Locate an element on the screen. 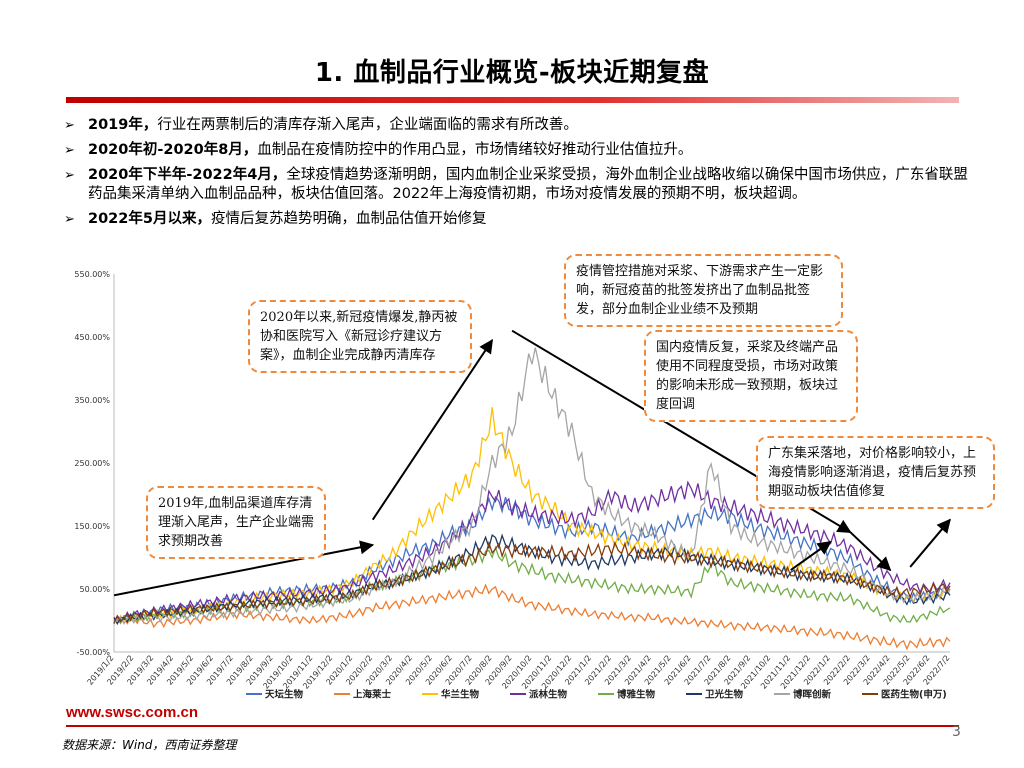  legend-label: 派林生物 is located at coordinates (548, 695).